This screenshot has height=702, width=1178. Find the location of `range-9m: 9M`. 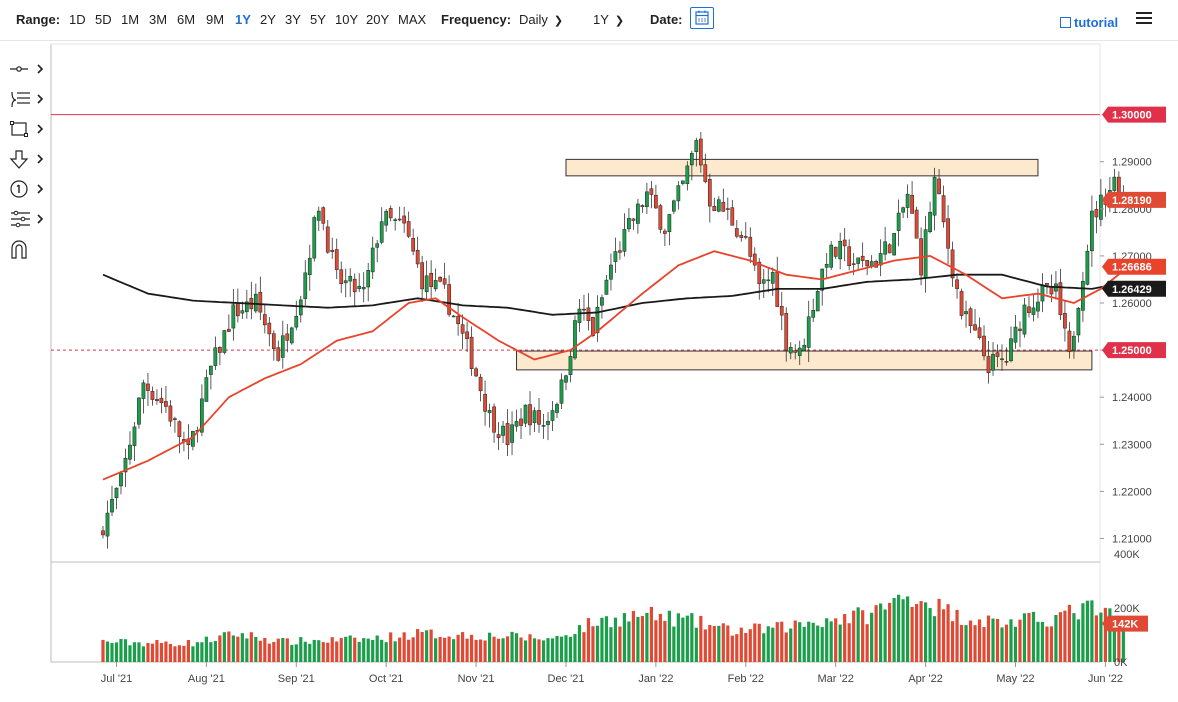

range-9m: 9M is located at coordinates (215, 19).